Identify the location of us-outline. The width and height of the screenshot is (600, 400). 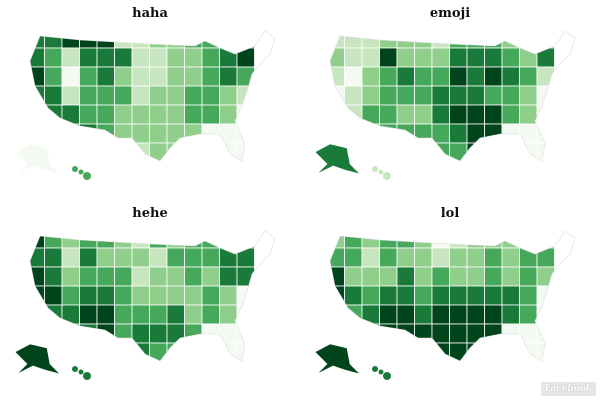
(152, 296).